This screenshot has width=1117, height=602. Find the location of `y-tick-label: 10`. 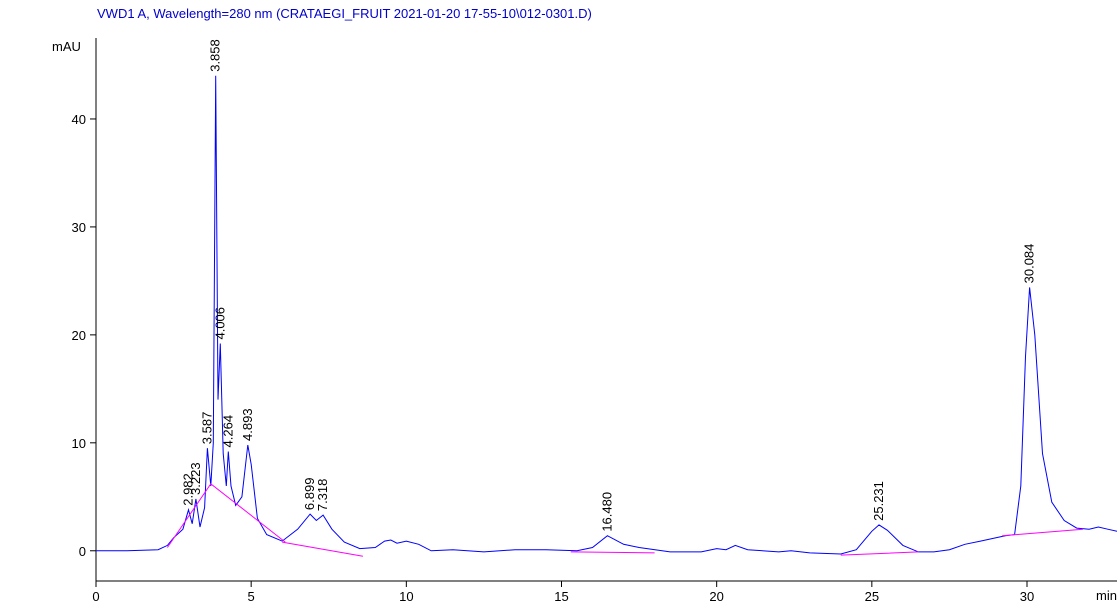

y-tick-label: 10 is located at coordinates (79, 443).